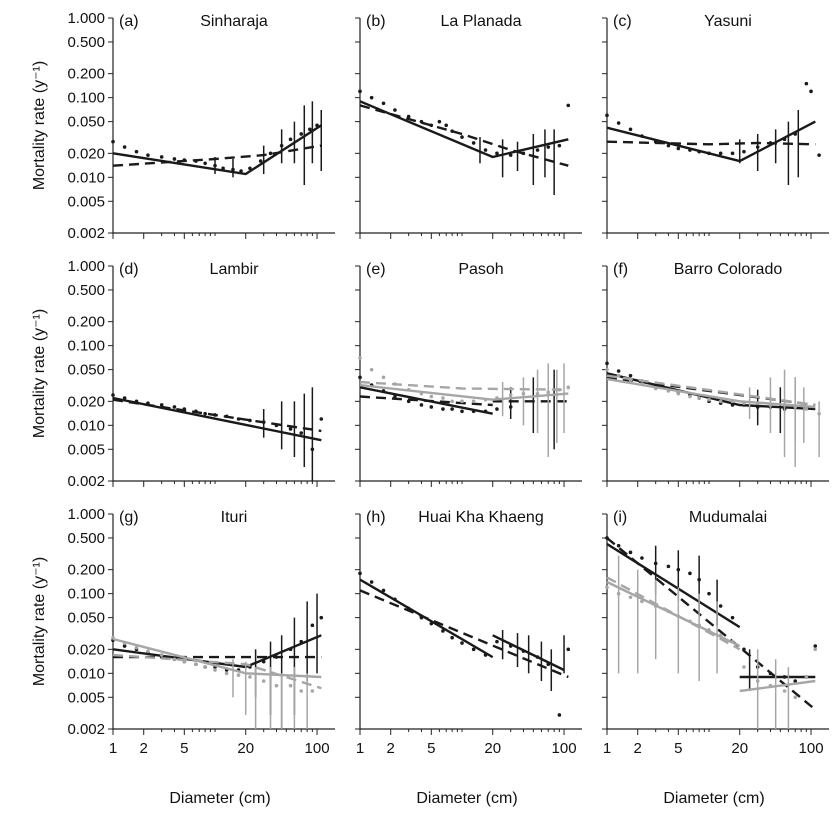  Describe the element at coordinates (86, 538) in the screenshot. I see `y-tick-label: 0.500` at that location.